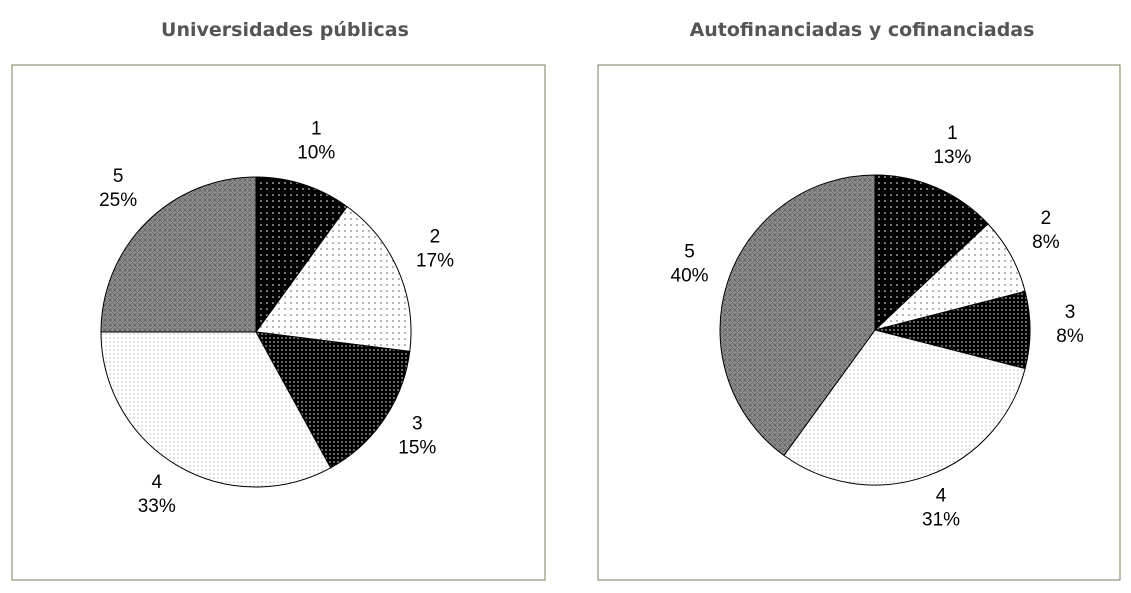  What do you see at coordinates (690, 276) in the screenshot?
I see `slice-value-label: 40%` at bounding box center [690, 276].